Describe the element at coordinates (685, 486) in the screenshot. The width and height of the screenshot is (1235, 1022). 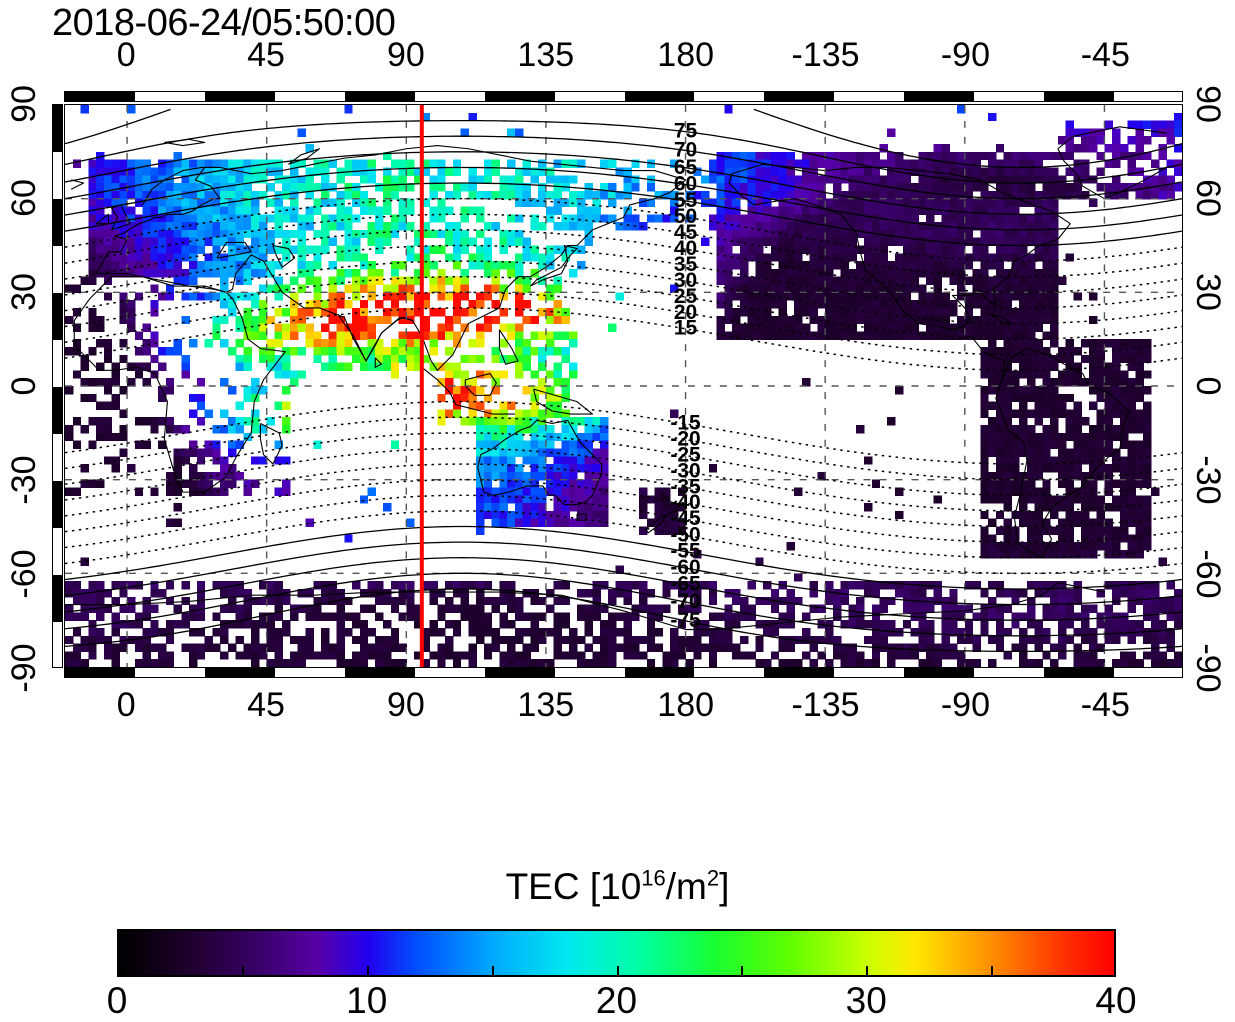
I see `svg-text: -35` at that location.